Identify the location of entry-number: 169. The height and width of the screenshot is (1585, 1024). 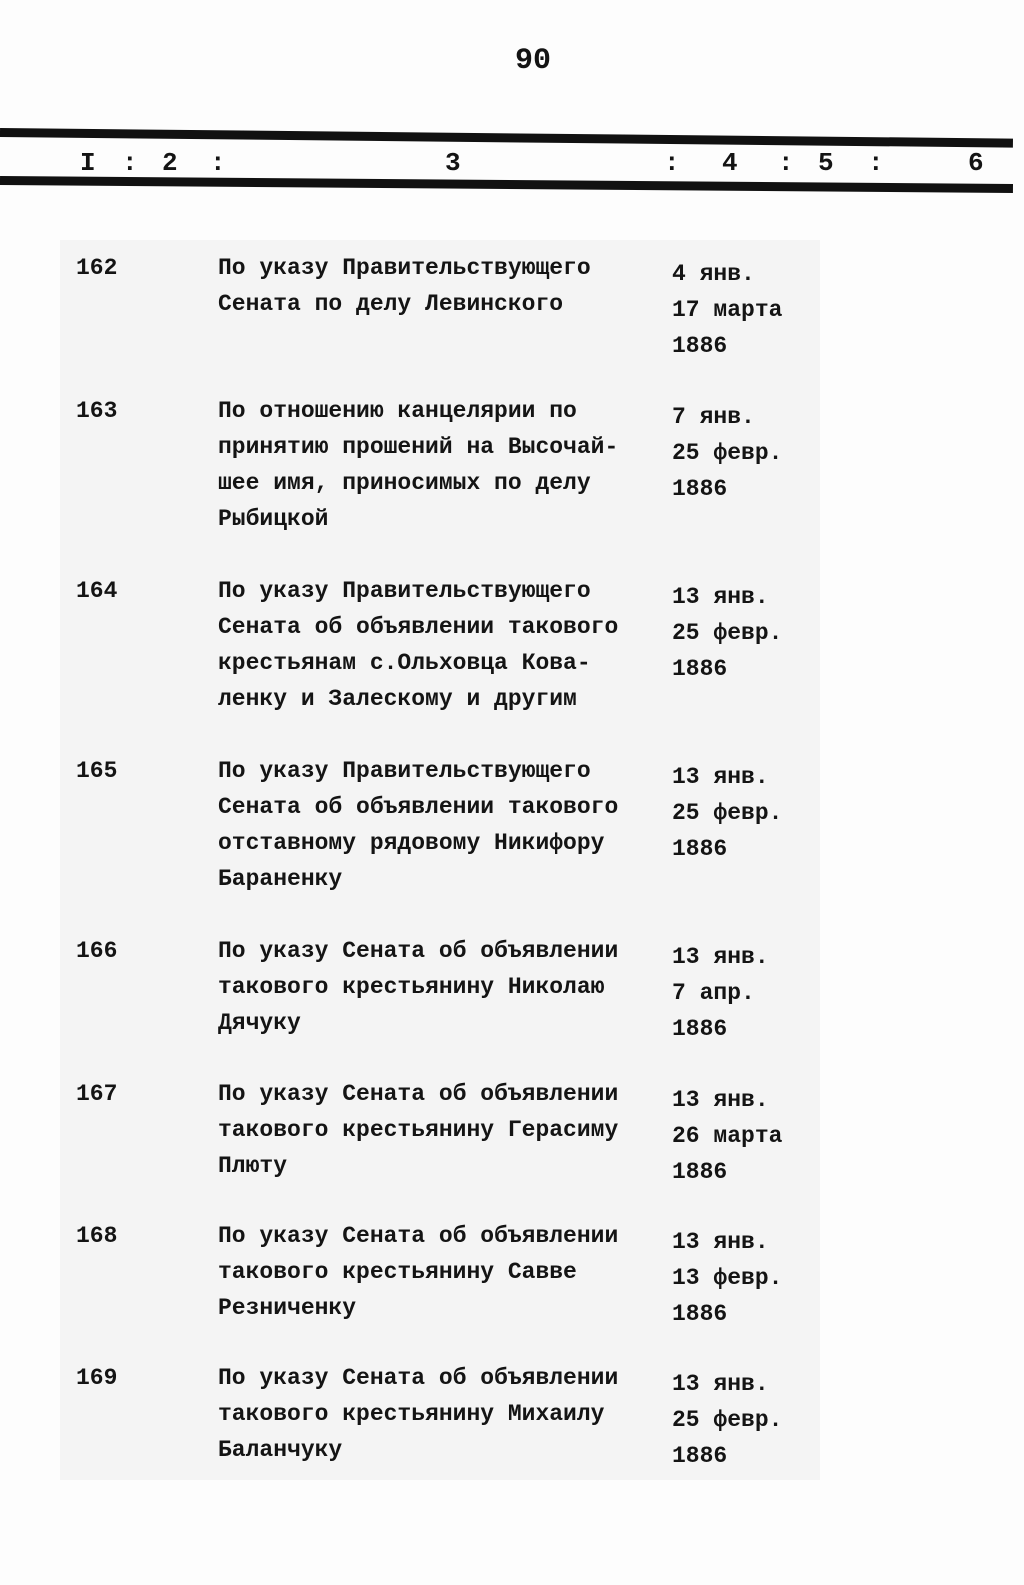
(97, 1378).